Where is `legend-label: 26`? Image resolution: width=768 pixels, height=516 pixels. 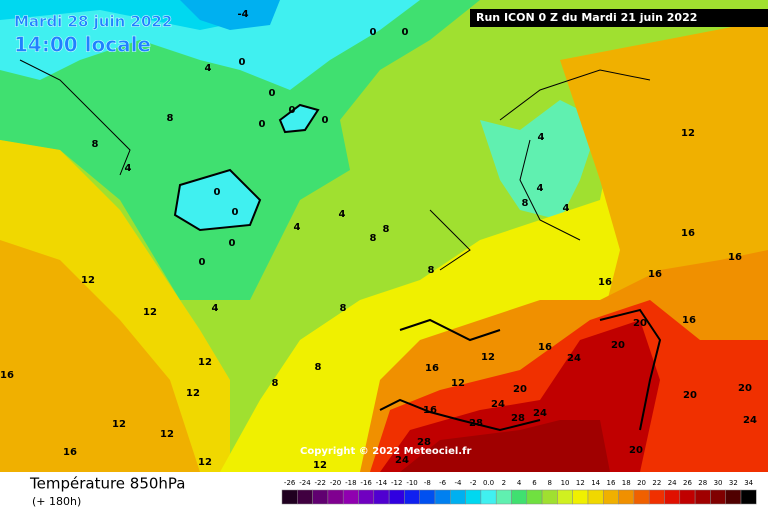 legend-label: 26 is located at coordinates (687, 483).